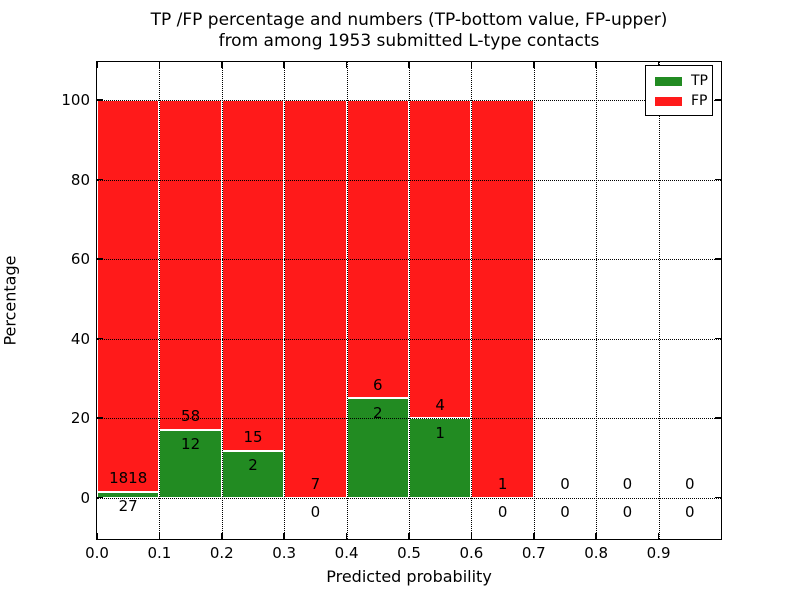 This screenshot has width=800, height=600. Describe the element at coordinates (80, 338) in the screenshot. I see `y-tick-label: 40` at that location.